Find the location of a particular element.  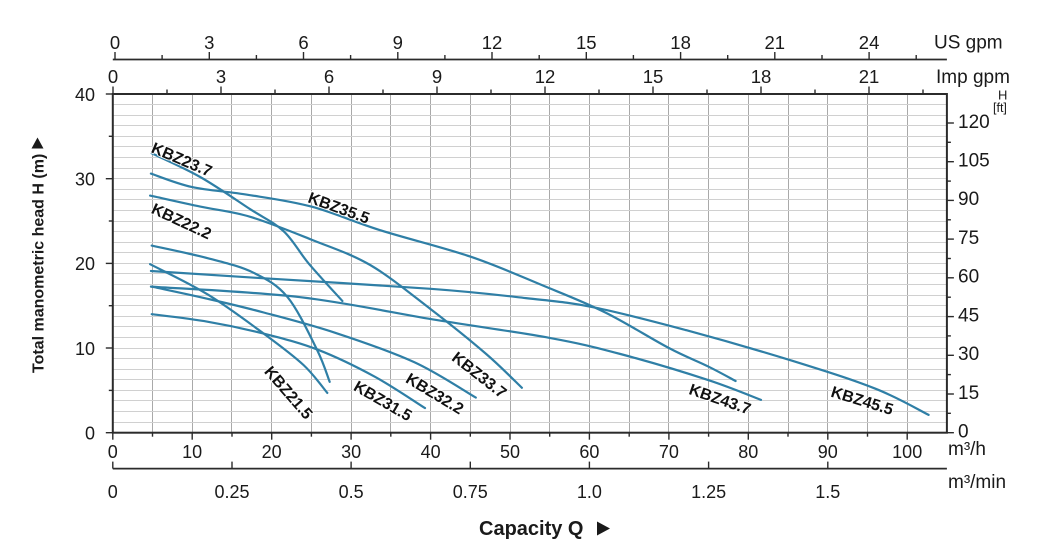

svg-text: 24 is located at coordinates (869, 42).